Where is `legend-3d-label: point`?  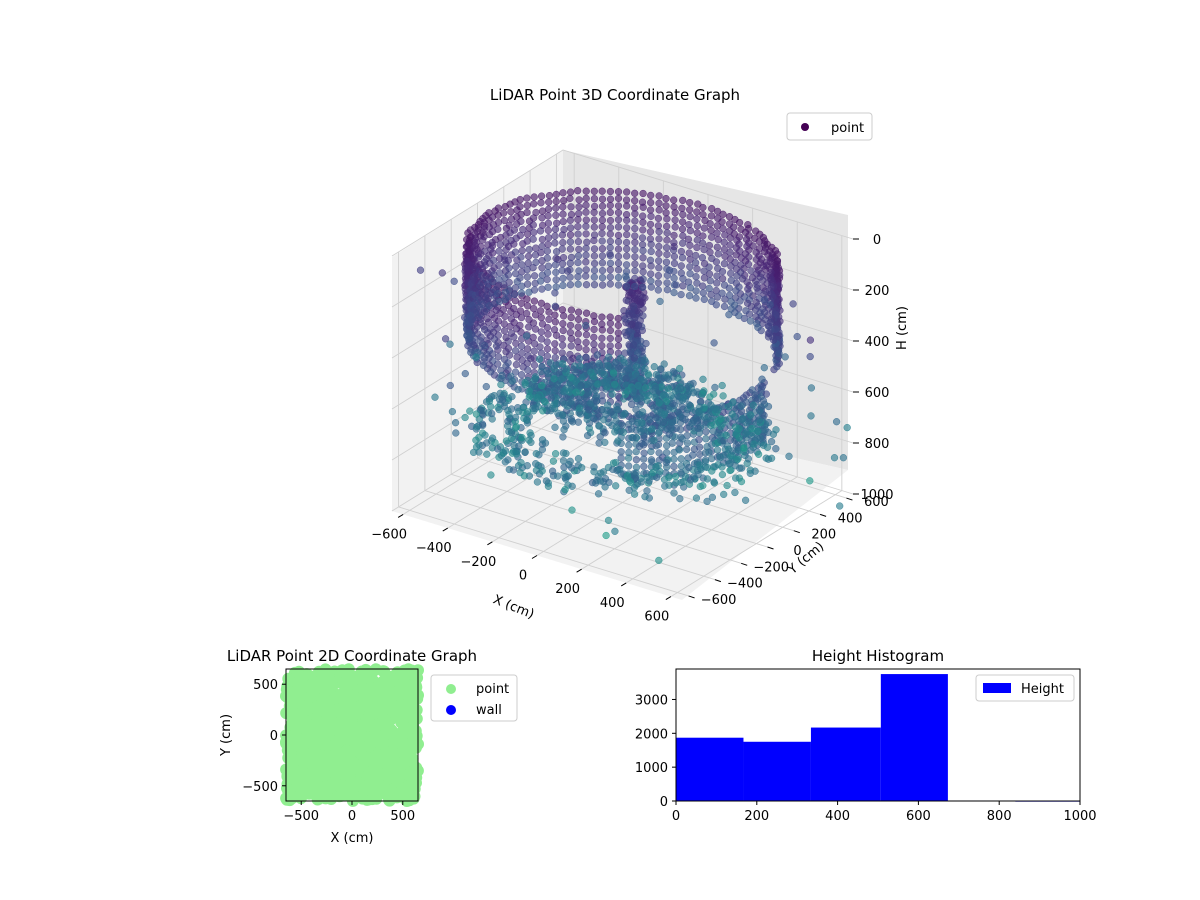 legend-3d-label: point is located at coordinates (847, 128).